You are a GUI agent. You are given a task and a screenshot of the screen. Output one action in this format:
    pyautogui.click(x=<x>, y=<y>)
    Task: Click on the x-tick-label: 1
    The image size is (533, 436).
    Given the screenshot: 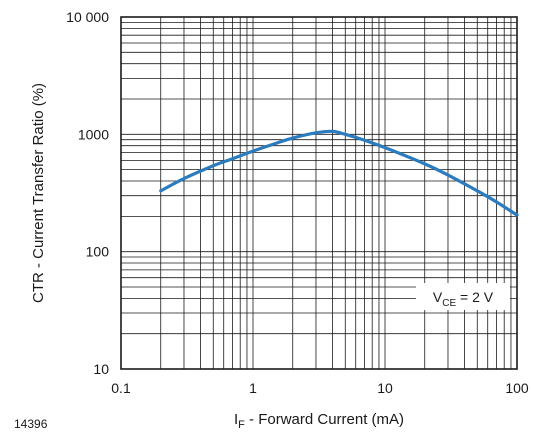 What is the action you would take?
    pyautogui.click(x=253, y=388)
    